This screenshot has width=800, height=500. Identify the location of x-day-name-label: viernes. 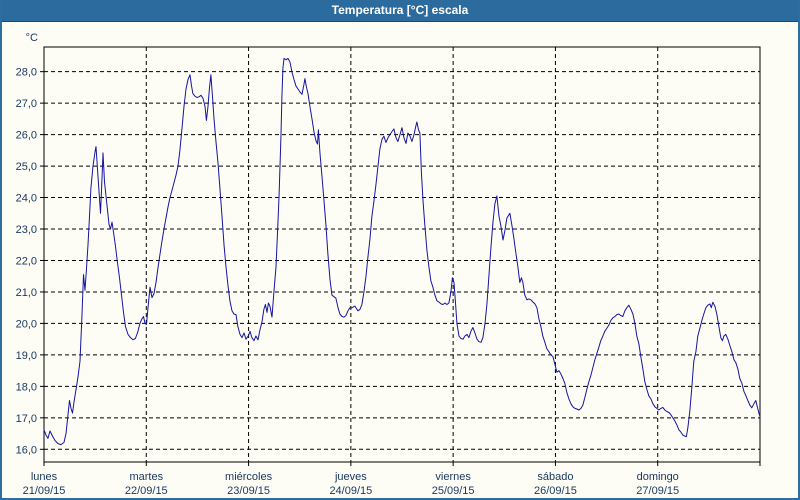
(453, 477).